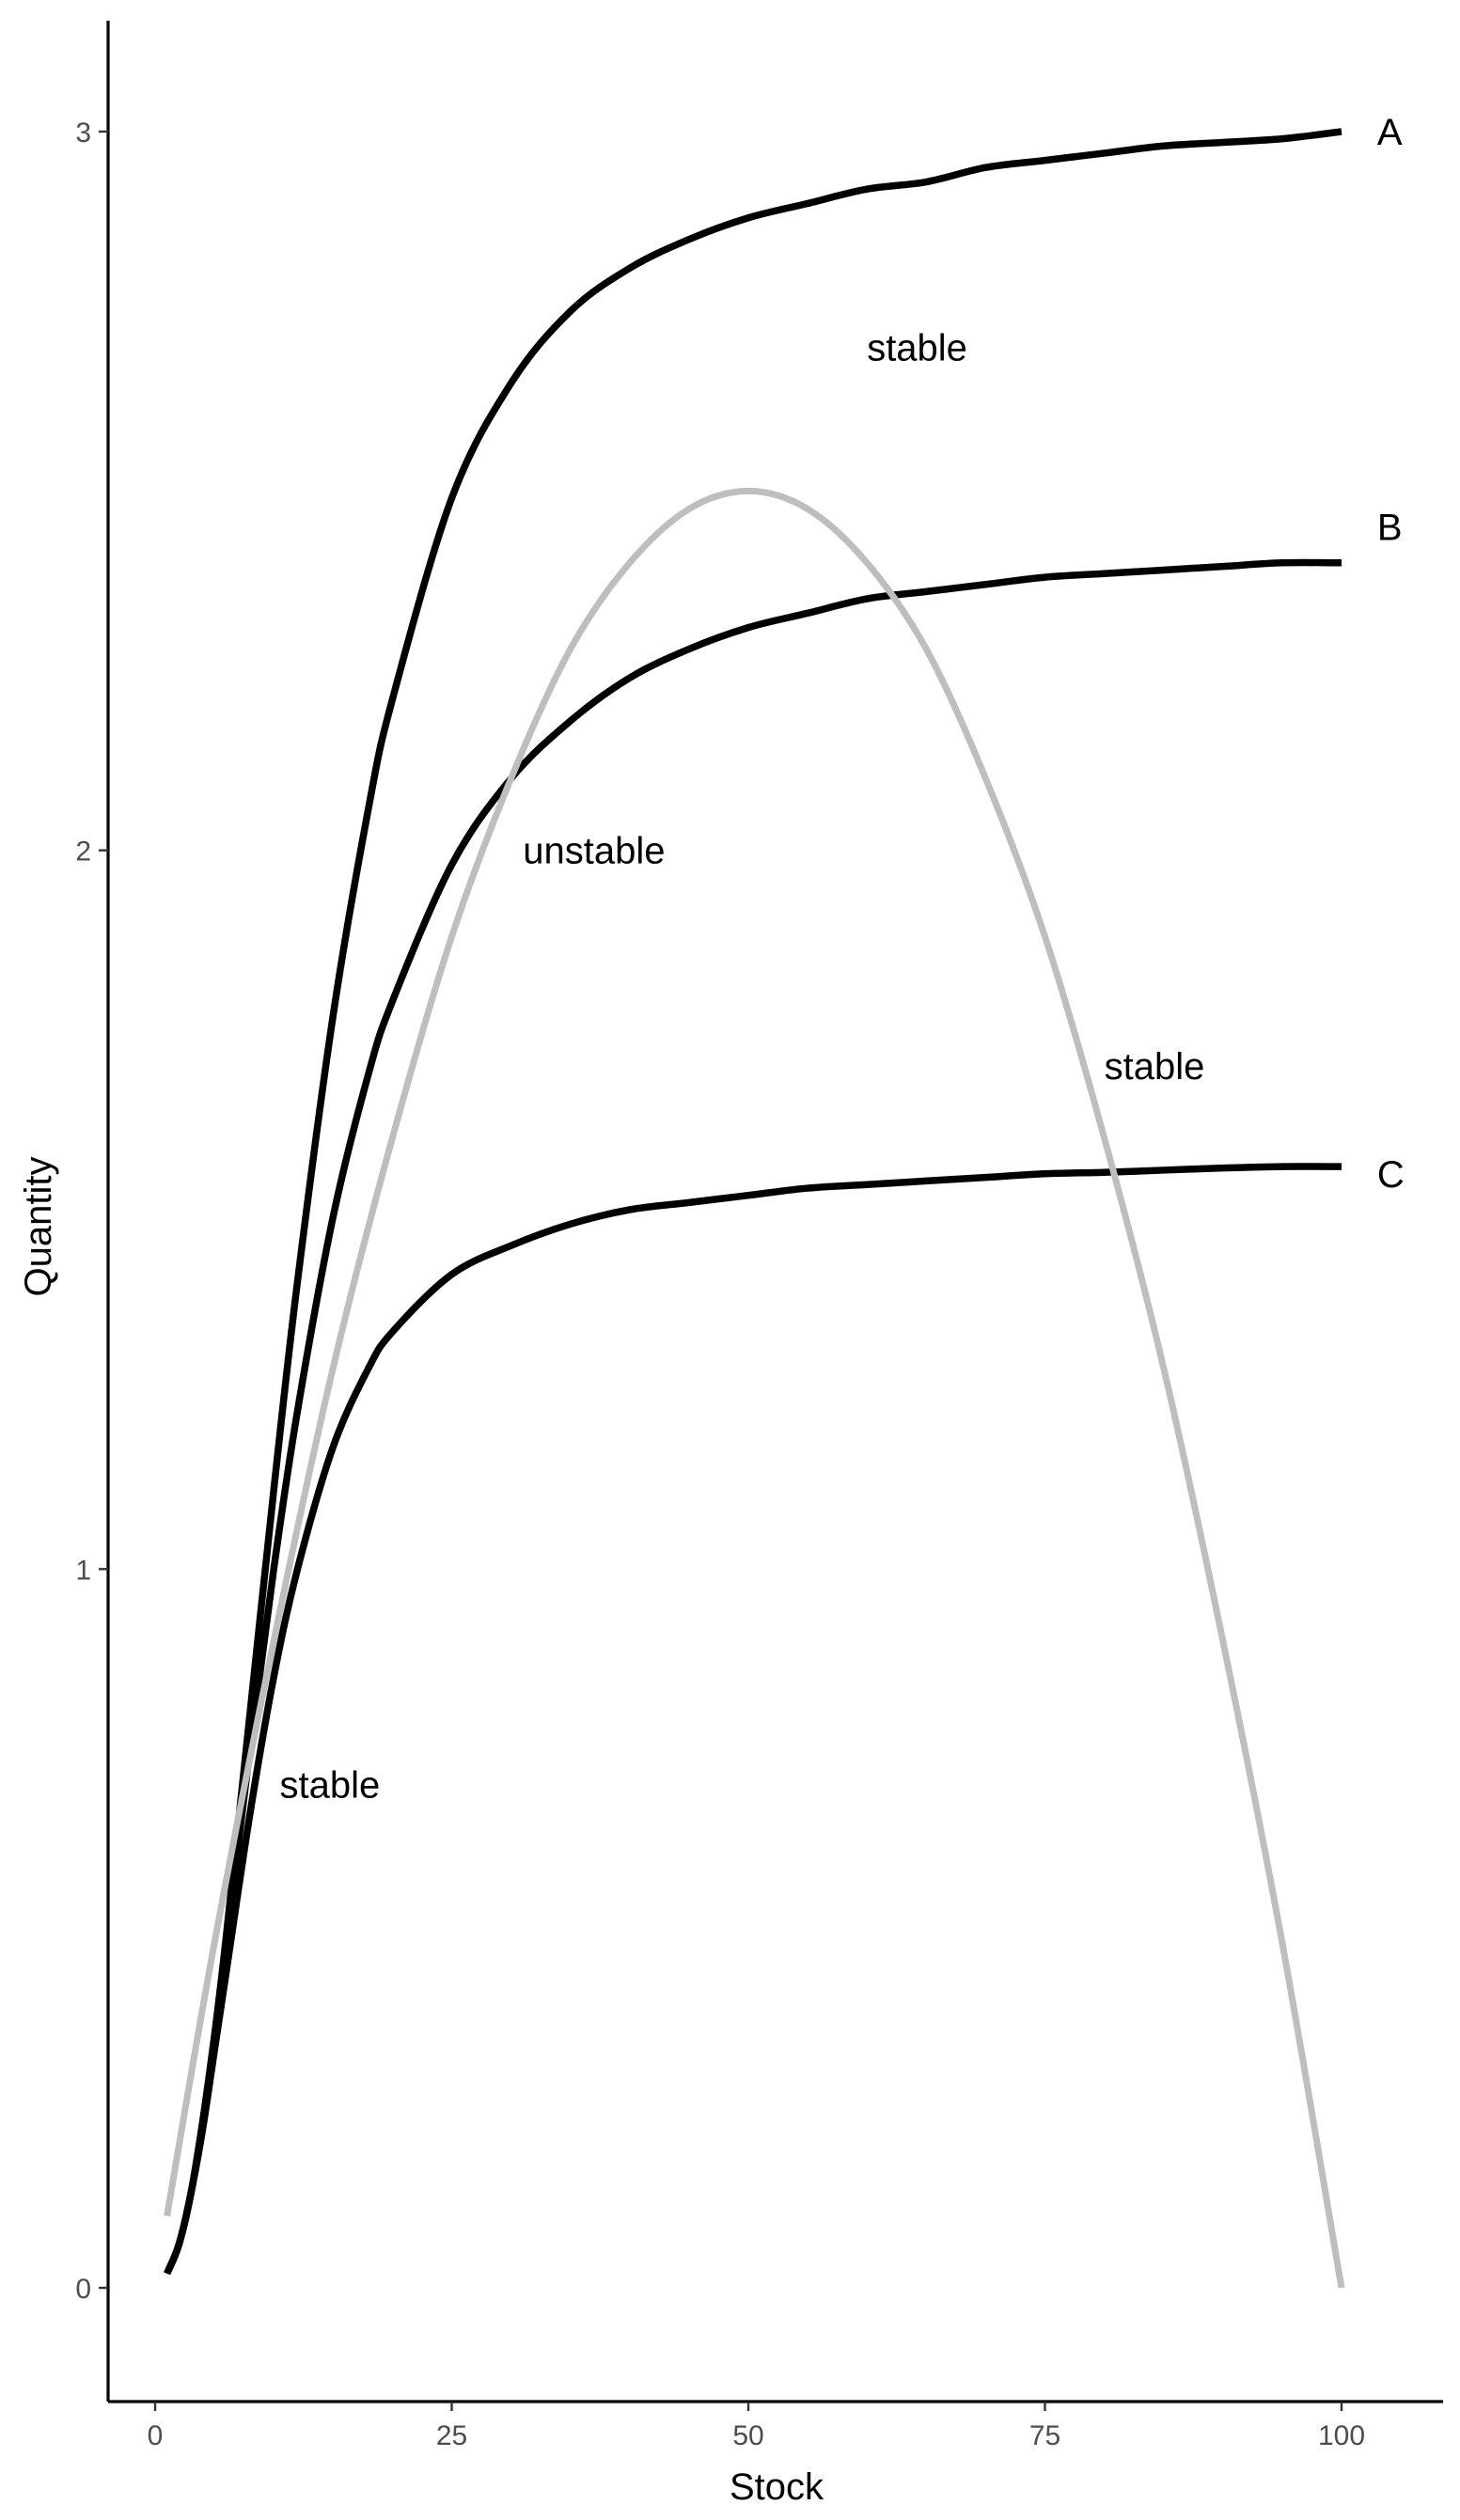 This screenshot has width=1460, height=2520. I want to click on x-tick-label: 100, so click(1341, 2435).